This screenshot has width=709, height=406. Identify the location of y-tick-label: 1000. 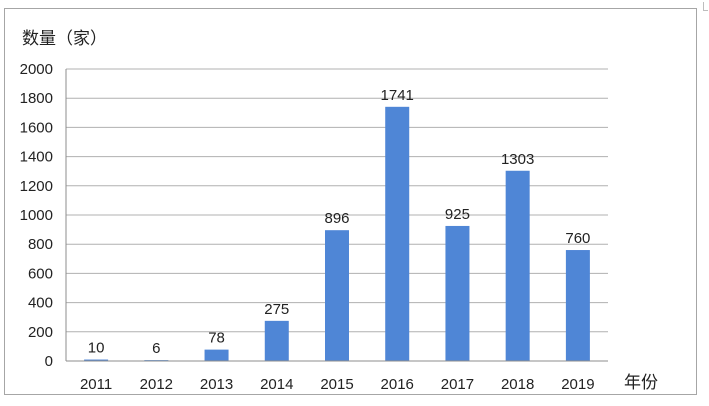
(36, 215).